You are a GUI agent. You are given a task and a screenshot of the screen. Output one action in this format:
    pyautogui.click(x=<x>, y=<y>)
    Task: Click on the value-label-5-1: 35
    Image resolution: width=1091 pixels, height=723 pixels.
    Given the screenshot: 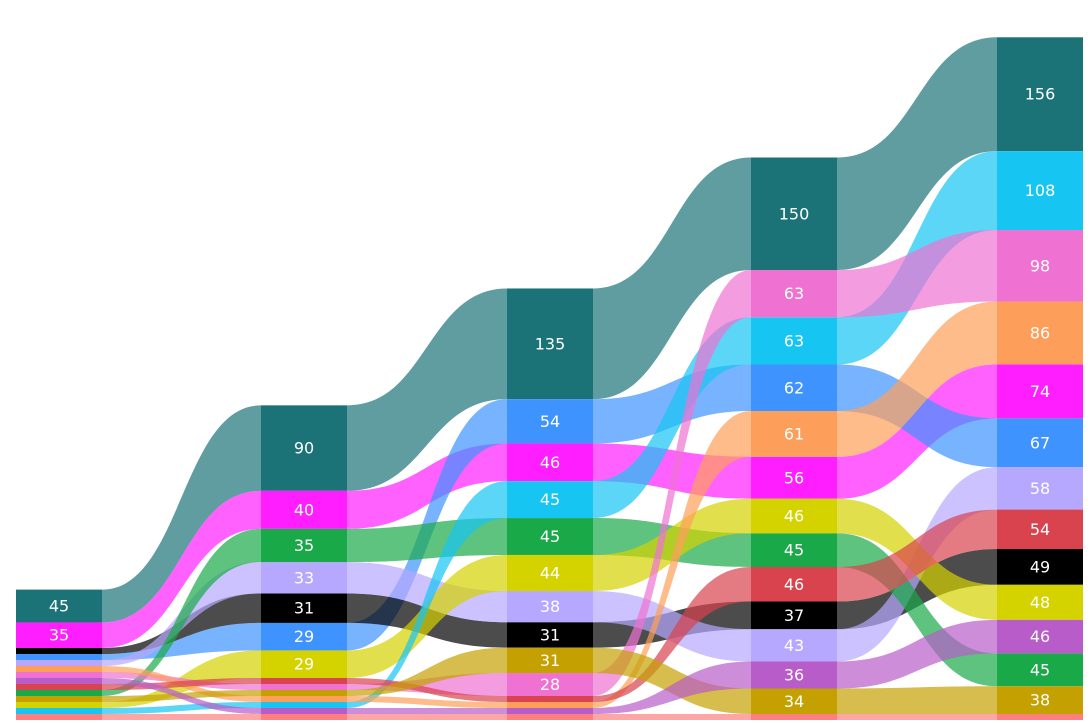 What is the action you would take?
    pyautogui.click(x=304, y=545)
    